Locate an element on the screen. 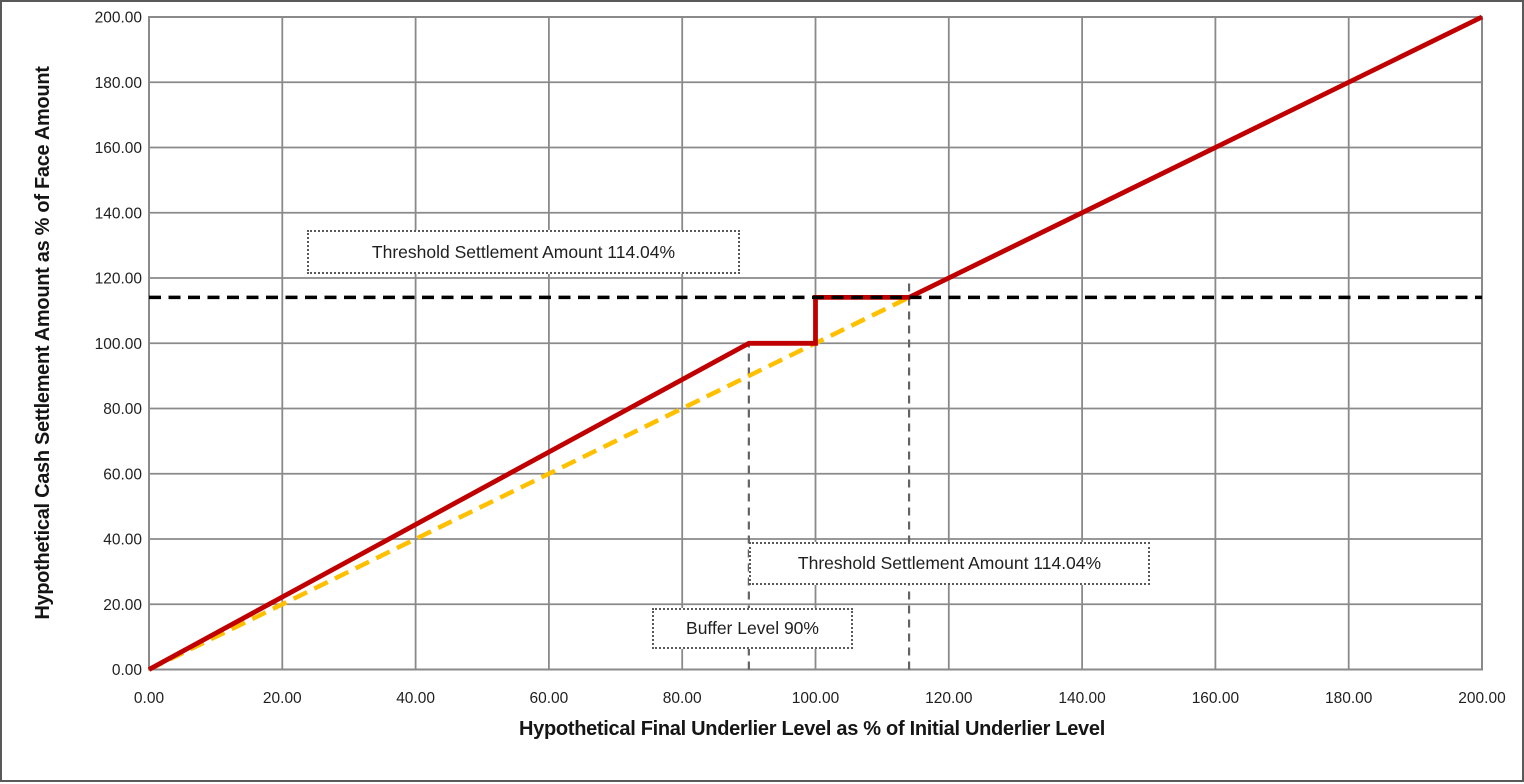 This screenshot has height=784, width=1524. x-tick-label: 200.00 is located at coordinates (1482, 698).